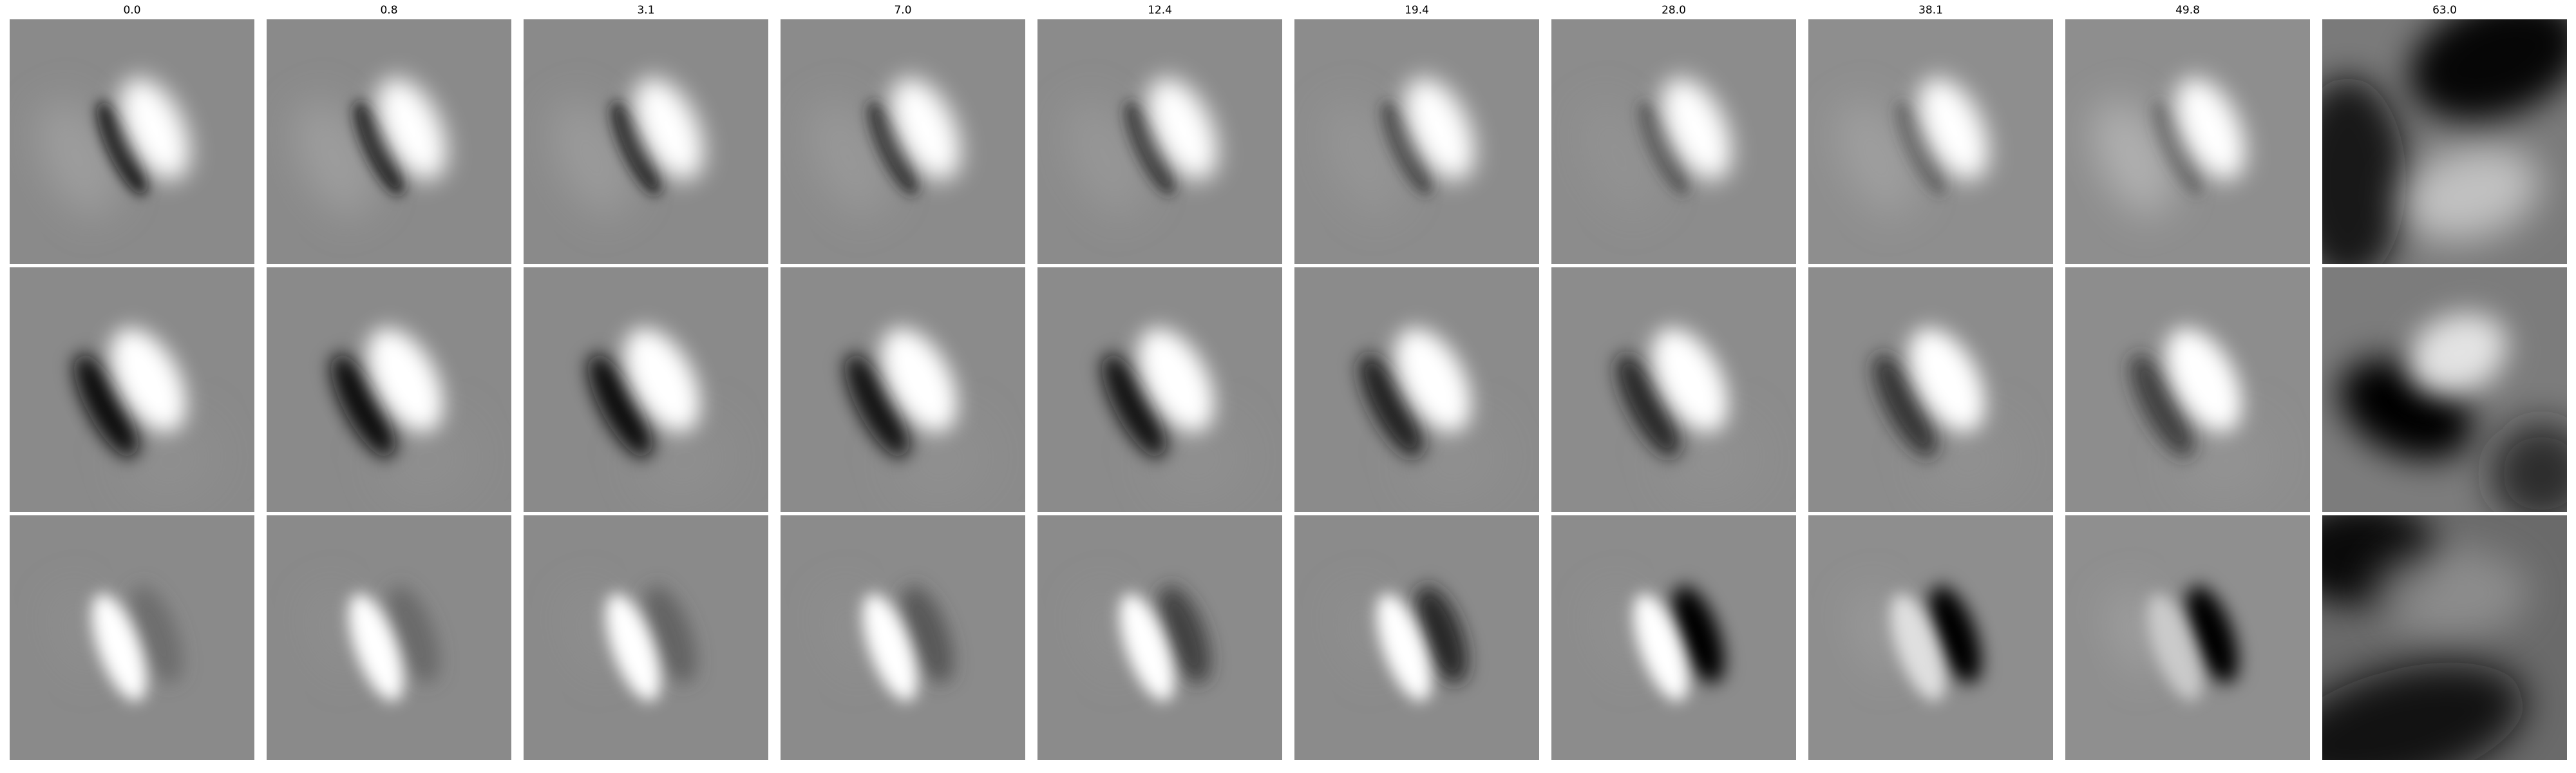 This screenshot has height=773, width=2576. I want to click on filter-panel-r2-c9, so click(2187, 389).